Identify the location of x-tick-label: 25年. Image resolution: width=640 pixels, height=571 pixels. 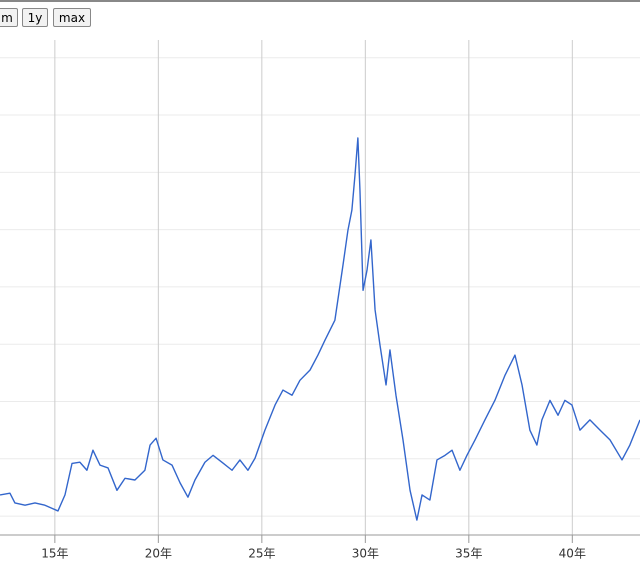
(261, 554).